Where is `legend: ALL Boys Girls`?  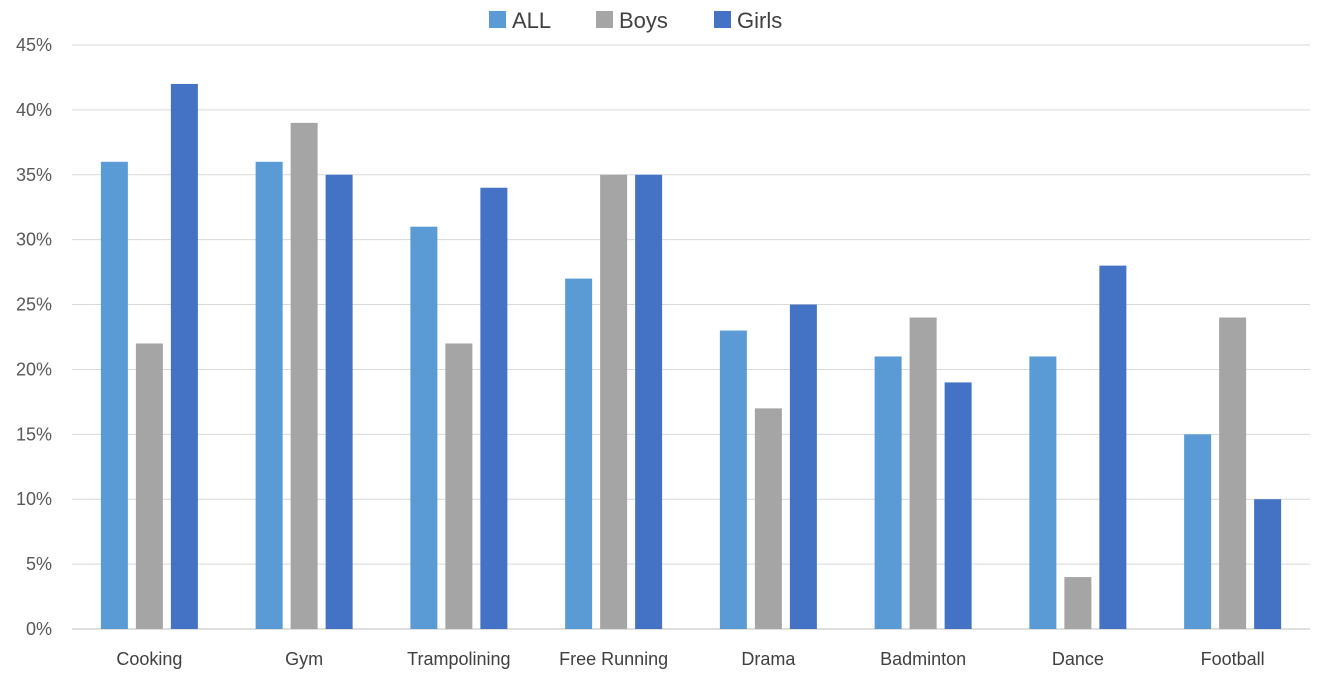
legend: ALL Boys Girls is located at coordinates (635, 20).